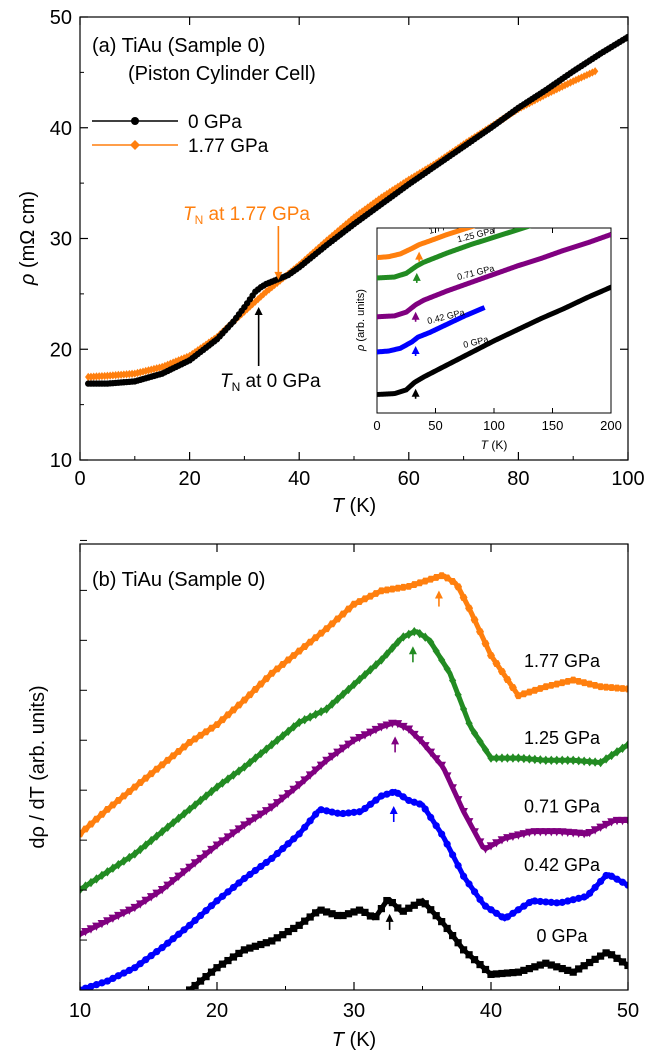 The width and height of the screenshot is (662, 1055). What do you see at coordinates (438, 598) in the screenshot?
I see `peak-arrow` at bounding box center [438, 598].